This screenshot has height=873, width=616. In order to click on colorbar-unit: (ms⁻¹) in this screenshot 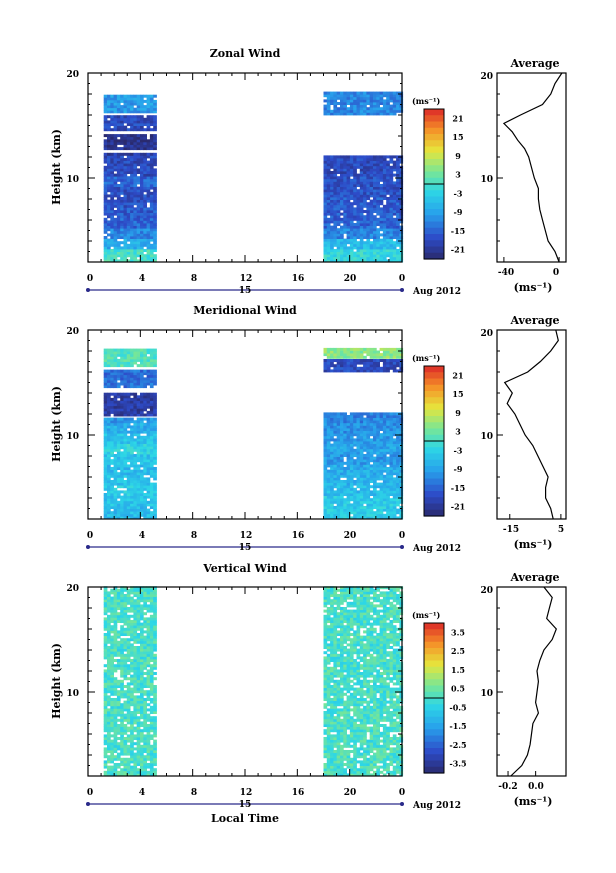, I will do `click(426, 101)`.